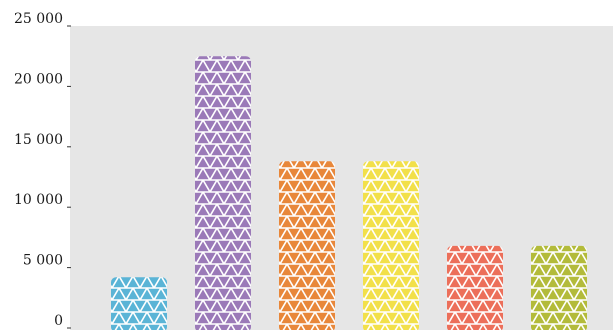 The width and height of the screenshot is (613, 330). What do you see at coordinates (38, 200) in the screenshot?
I see `y-tick-label: 10 000` at bounding box center [38, 200].